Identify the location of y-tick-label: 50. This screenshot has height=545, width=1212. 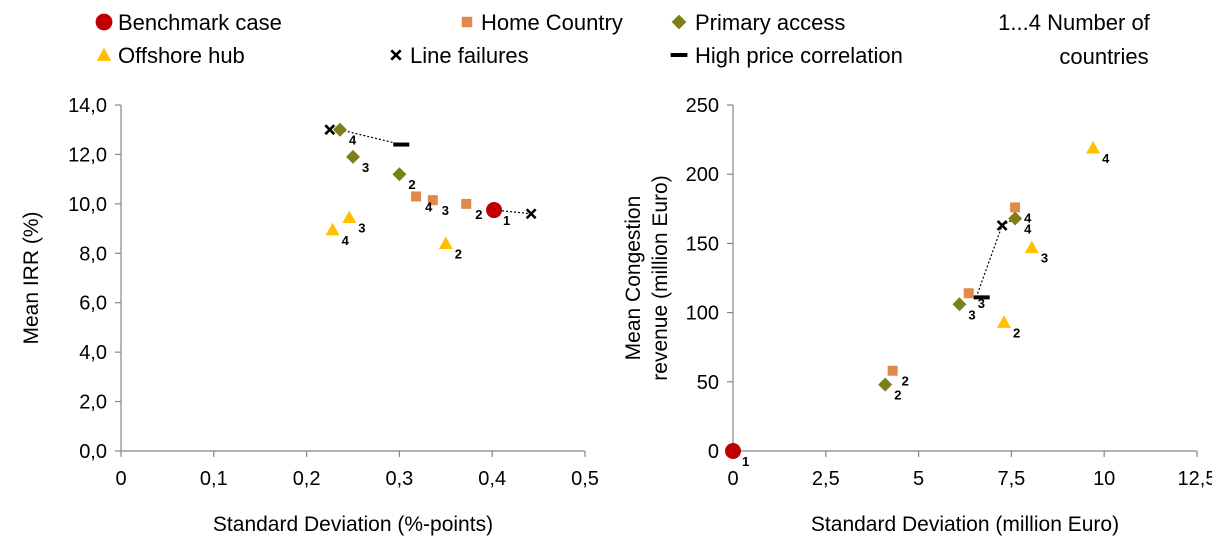
(708, 383).